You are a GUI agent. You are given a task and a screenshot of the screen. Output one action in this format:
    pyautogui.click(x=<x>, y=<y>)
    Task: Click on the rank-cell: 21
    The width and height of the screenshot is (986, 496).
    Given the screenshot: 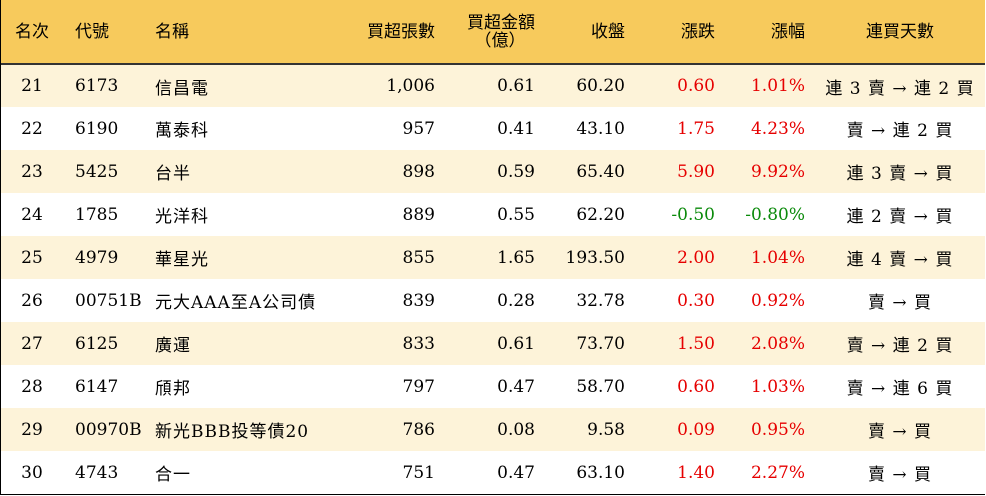 What is the action you would take?
    pyautogui.click(x=32, y=86)
    